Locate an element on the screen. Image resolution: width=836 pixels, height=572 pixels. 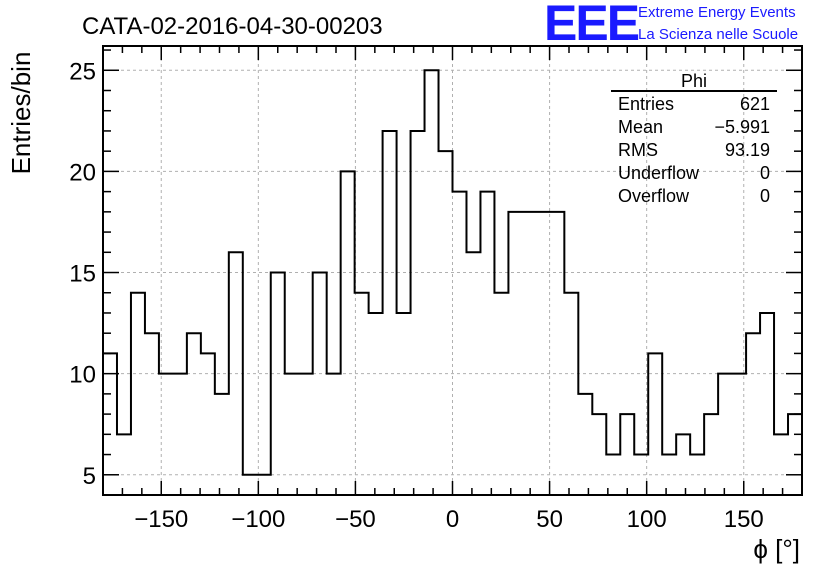
y-tick-label: 20 is located at coordinates (82, 172).